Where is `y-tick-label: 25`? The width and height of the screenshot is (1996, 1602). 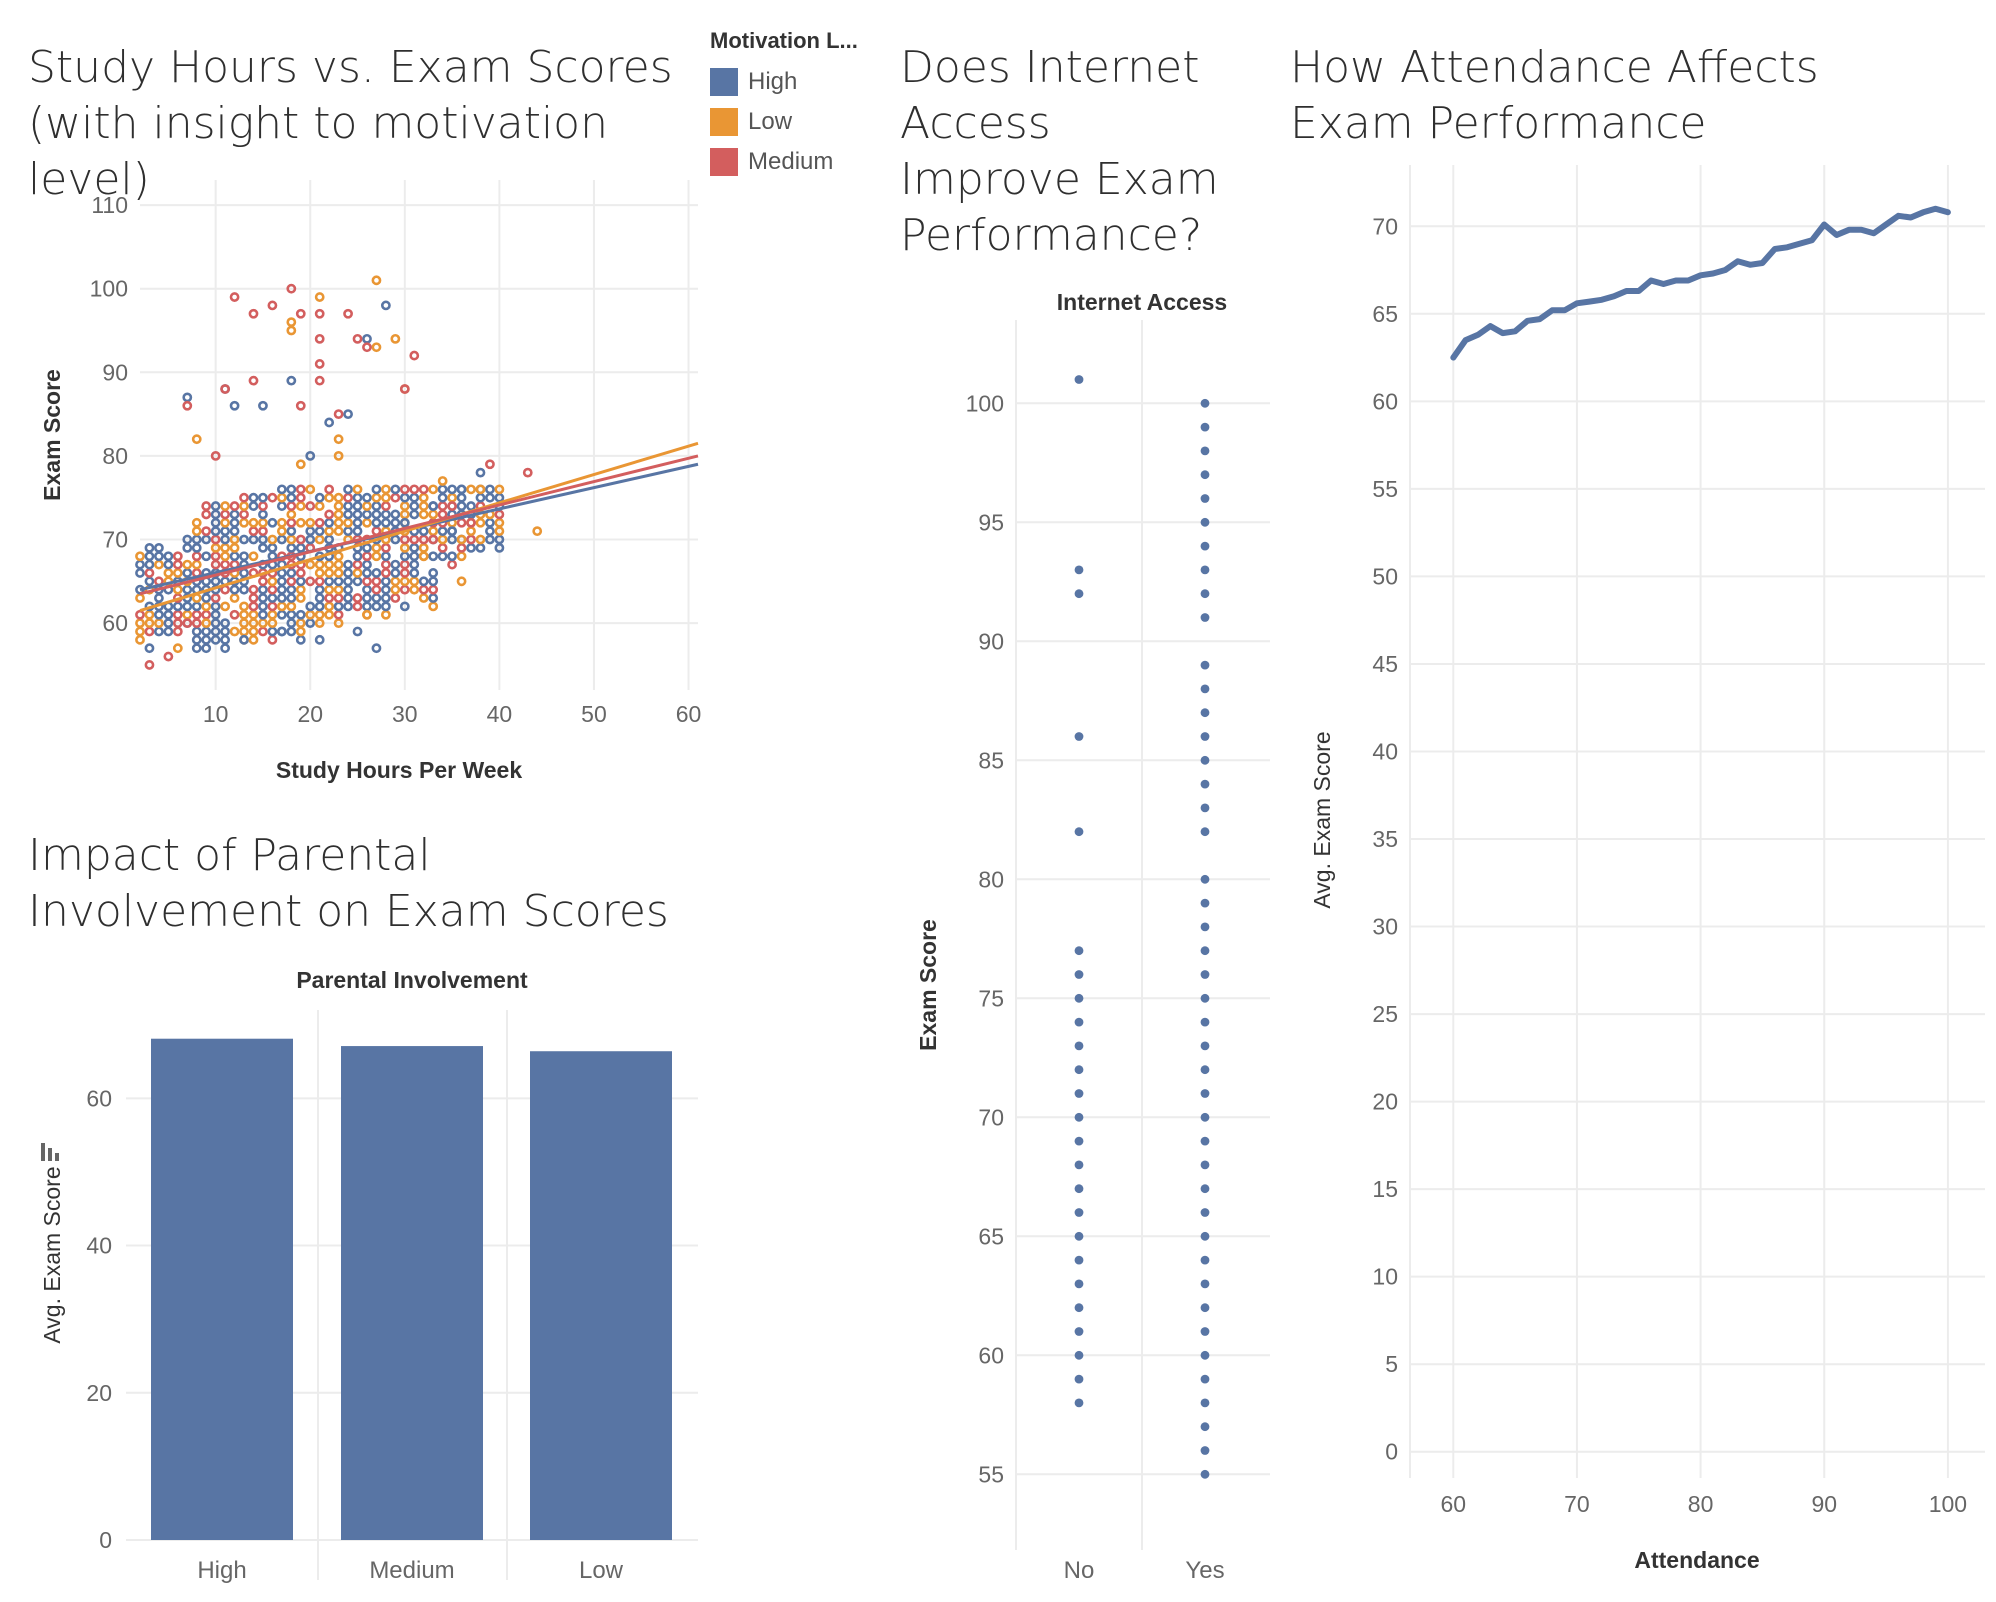
y-tick-label: 25 is located at coordinates (1385, 1014).